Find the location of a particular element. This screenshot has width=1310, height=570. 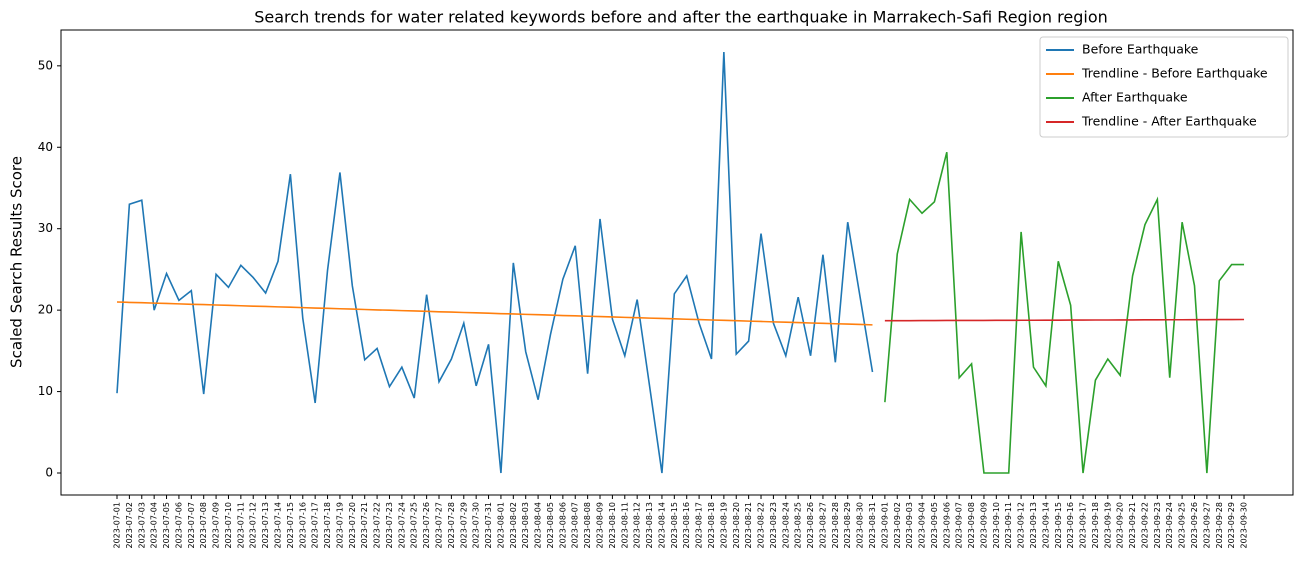

x-tick-label: 2023-09-25 is located at coordinates (1182, 525).